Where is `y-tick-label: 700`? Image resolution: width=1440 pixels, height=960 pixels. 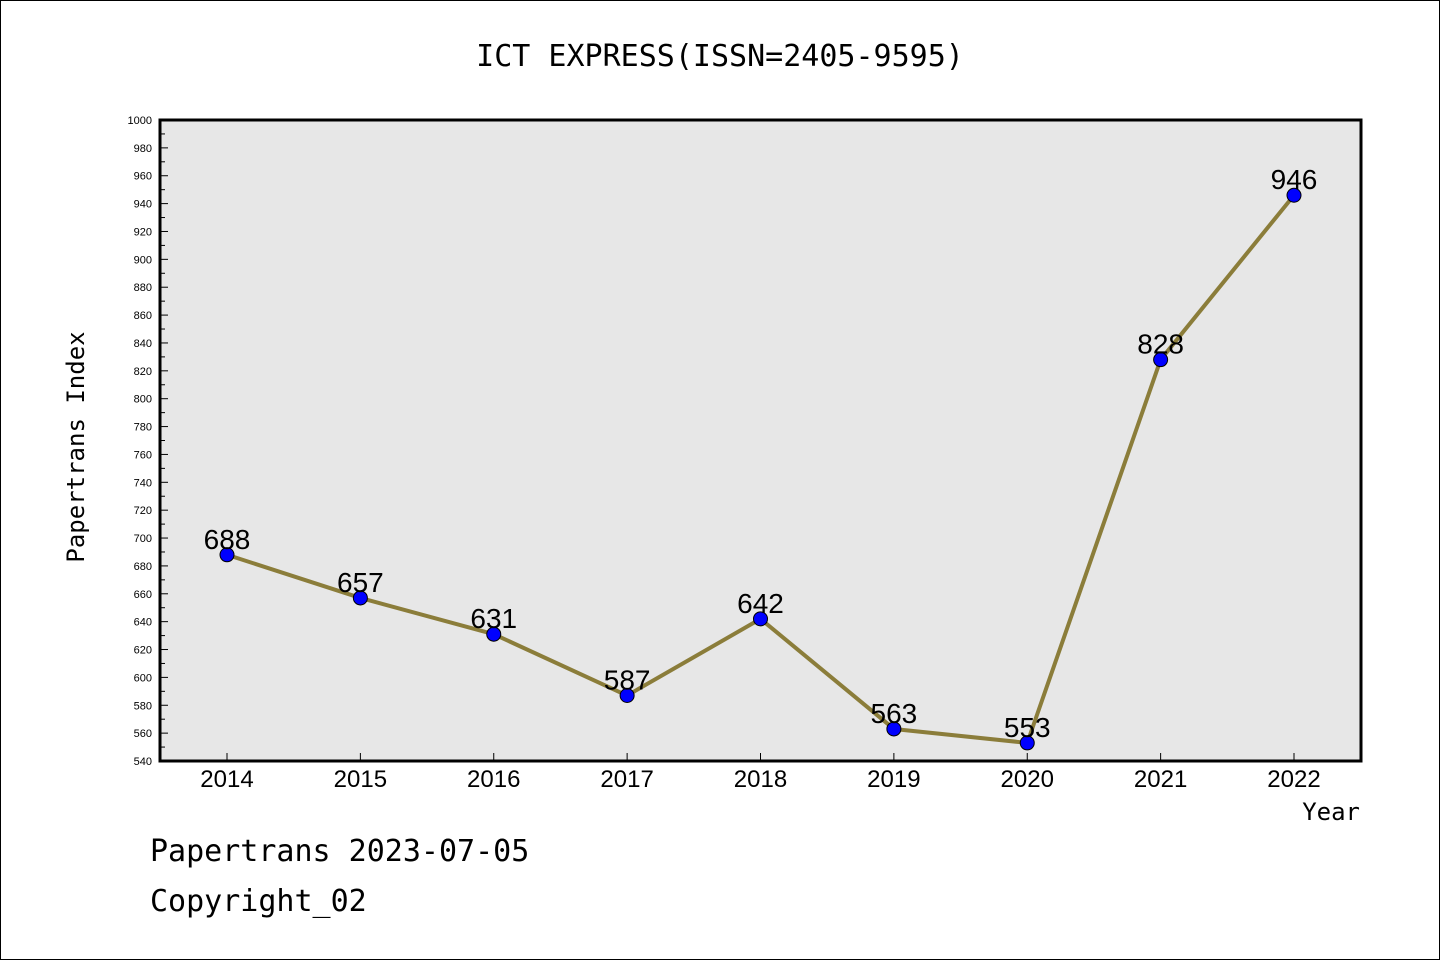 y-tick-label: 700 is located at coordinates (143, 539).